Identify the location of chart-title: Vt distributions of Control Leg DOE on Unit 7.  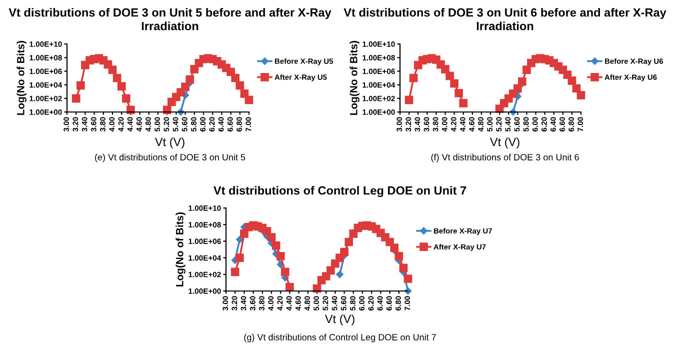
(340, 192).